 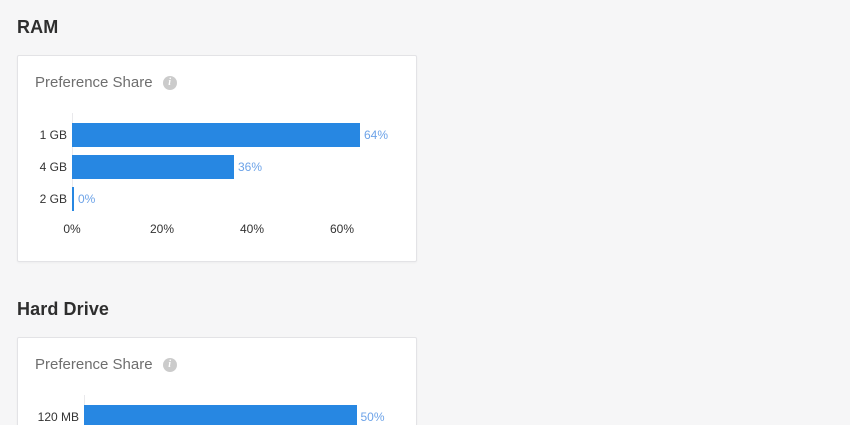 I want to click on value-label: 50%, so click(x=372, y=417).